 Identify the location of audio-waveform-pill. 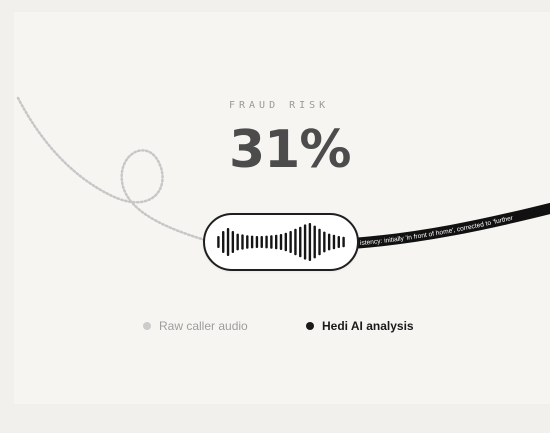
(281, 242).